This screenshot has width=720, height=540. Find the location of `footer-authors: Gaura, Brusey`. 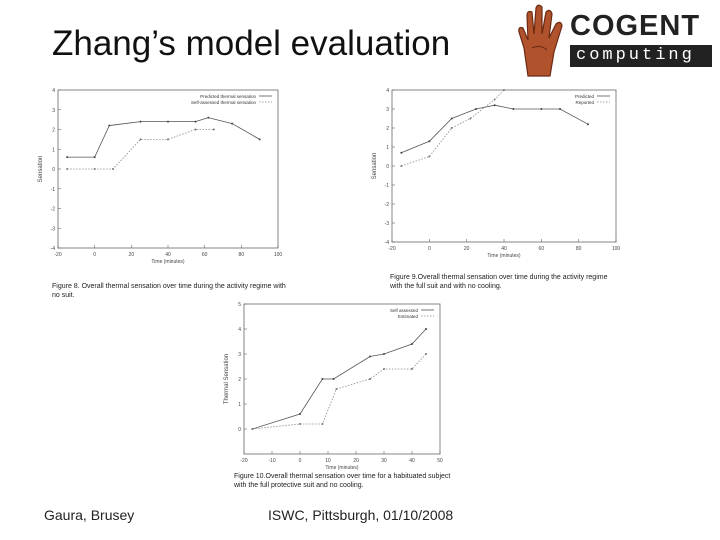

footer-authors: Gaura, Brusey is located at coordinates (89, 515).